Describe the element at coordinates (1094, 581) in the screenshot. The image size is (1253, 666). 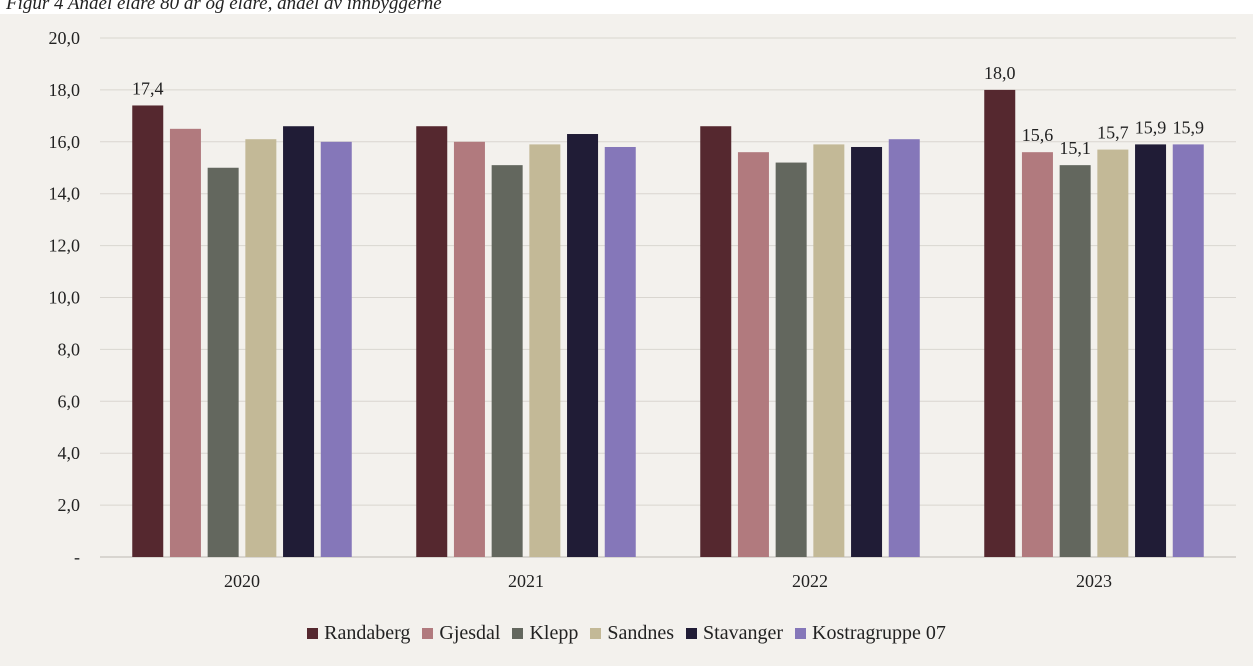
I see `x-tick-label: 2023` at that location.